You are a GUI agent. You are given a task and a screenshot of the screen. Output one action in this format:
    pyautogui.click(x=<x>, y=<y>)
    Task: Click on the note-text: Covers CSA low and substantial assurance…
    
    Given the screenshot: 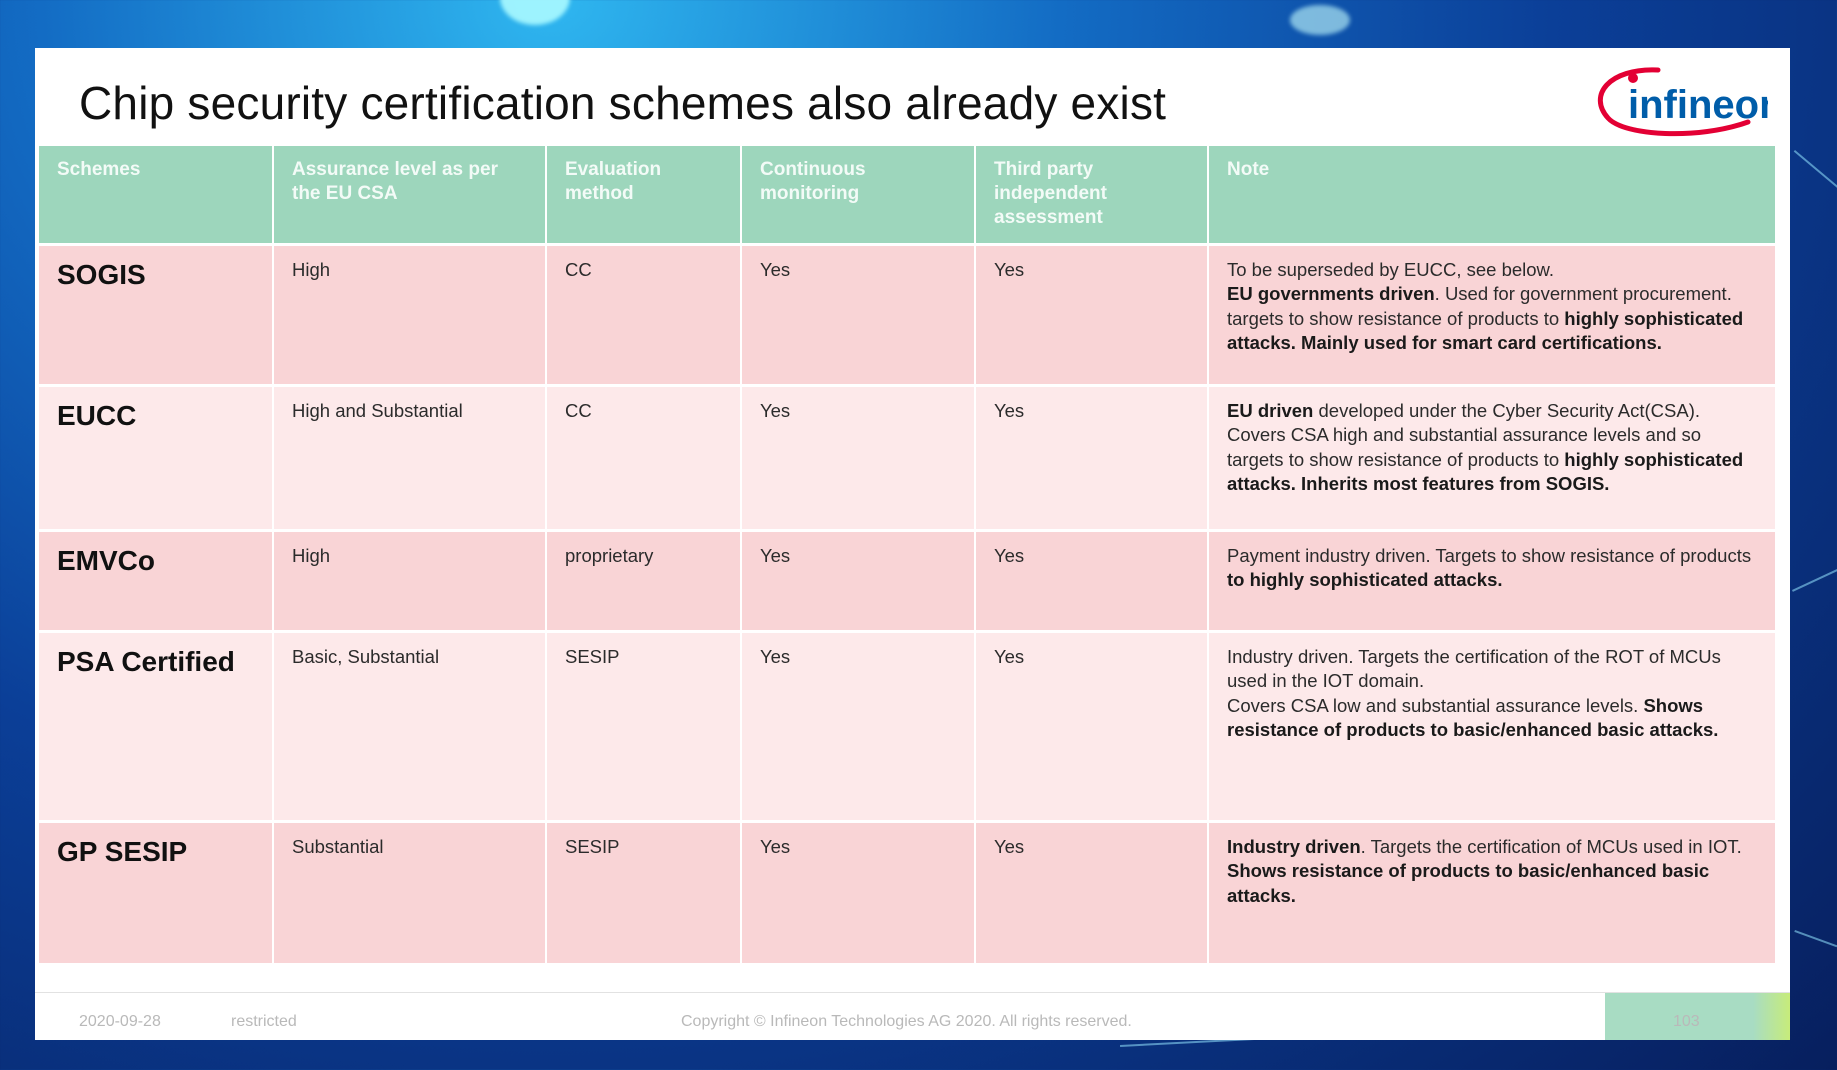 What is the action you would take?
    pyautogui.click(x=1435, y=705)
    